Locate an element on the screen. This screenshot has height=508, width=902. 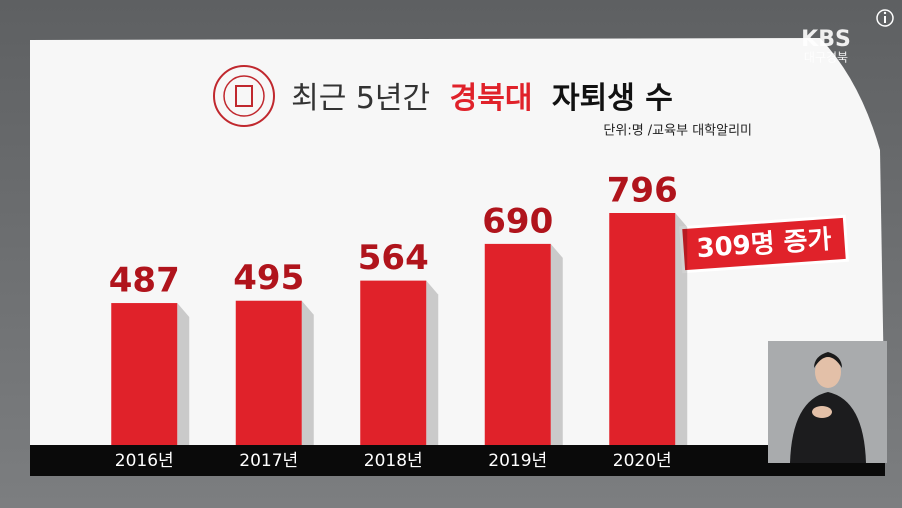
interpreter-hair is located at coordinates (828, 360).